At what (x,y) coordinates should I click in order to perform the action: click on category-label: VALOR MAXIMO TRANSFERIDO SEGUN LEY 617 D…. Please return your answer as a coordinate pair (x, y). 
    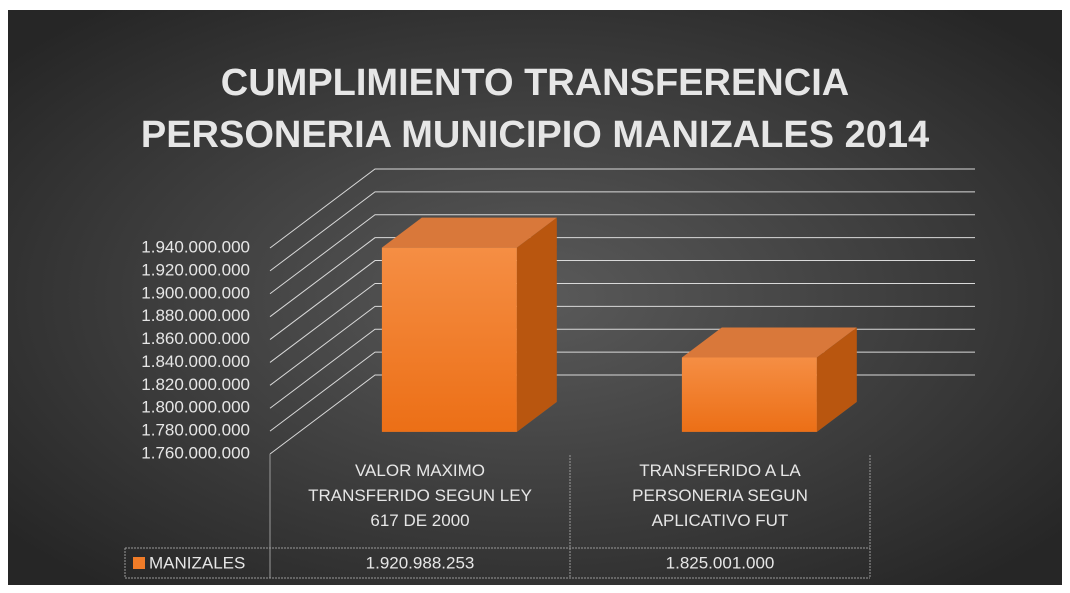
    Looking at the image, I should click on (420, 495).